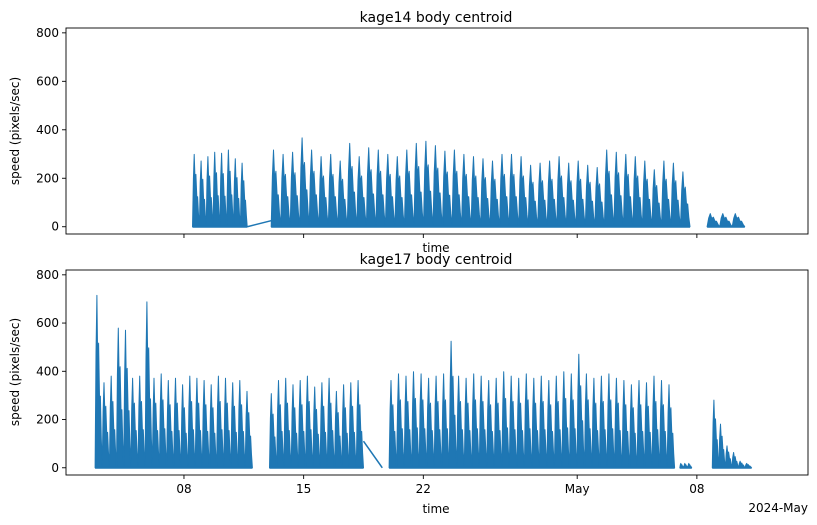 This screenshot has height=525, width=817. Describe the element at coordinates (423, 489) in the screenshot. I see `x-tick-label: 22` at that location.